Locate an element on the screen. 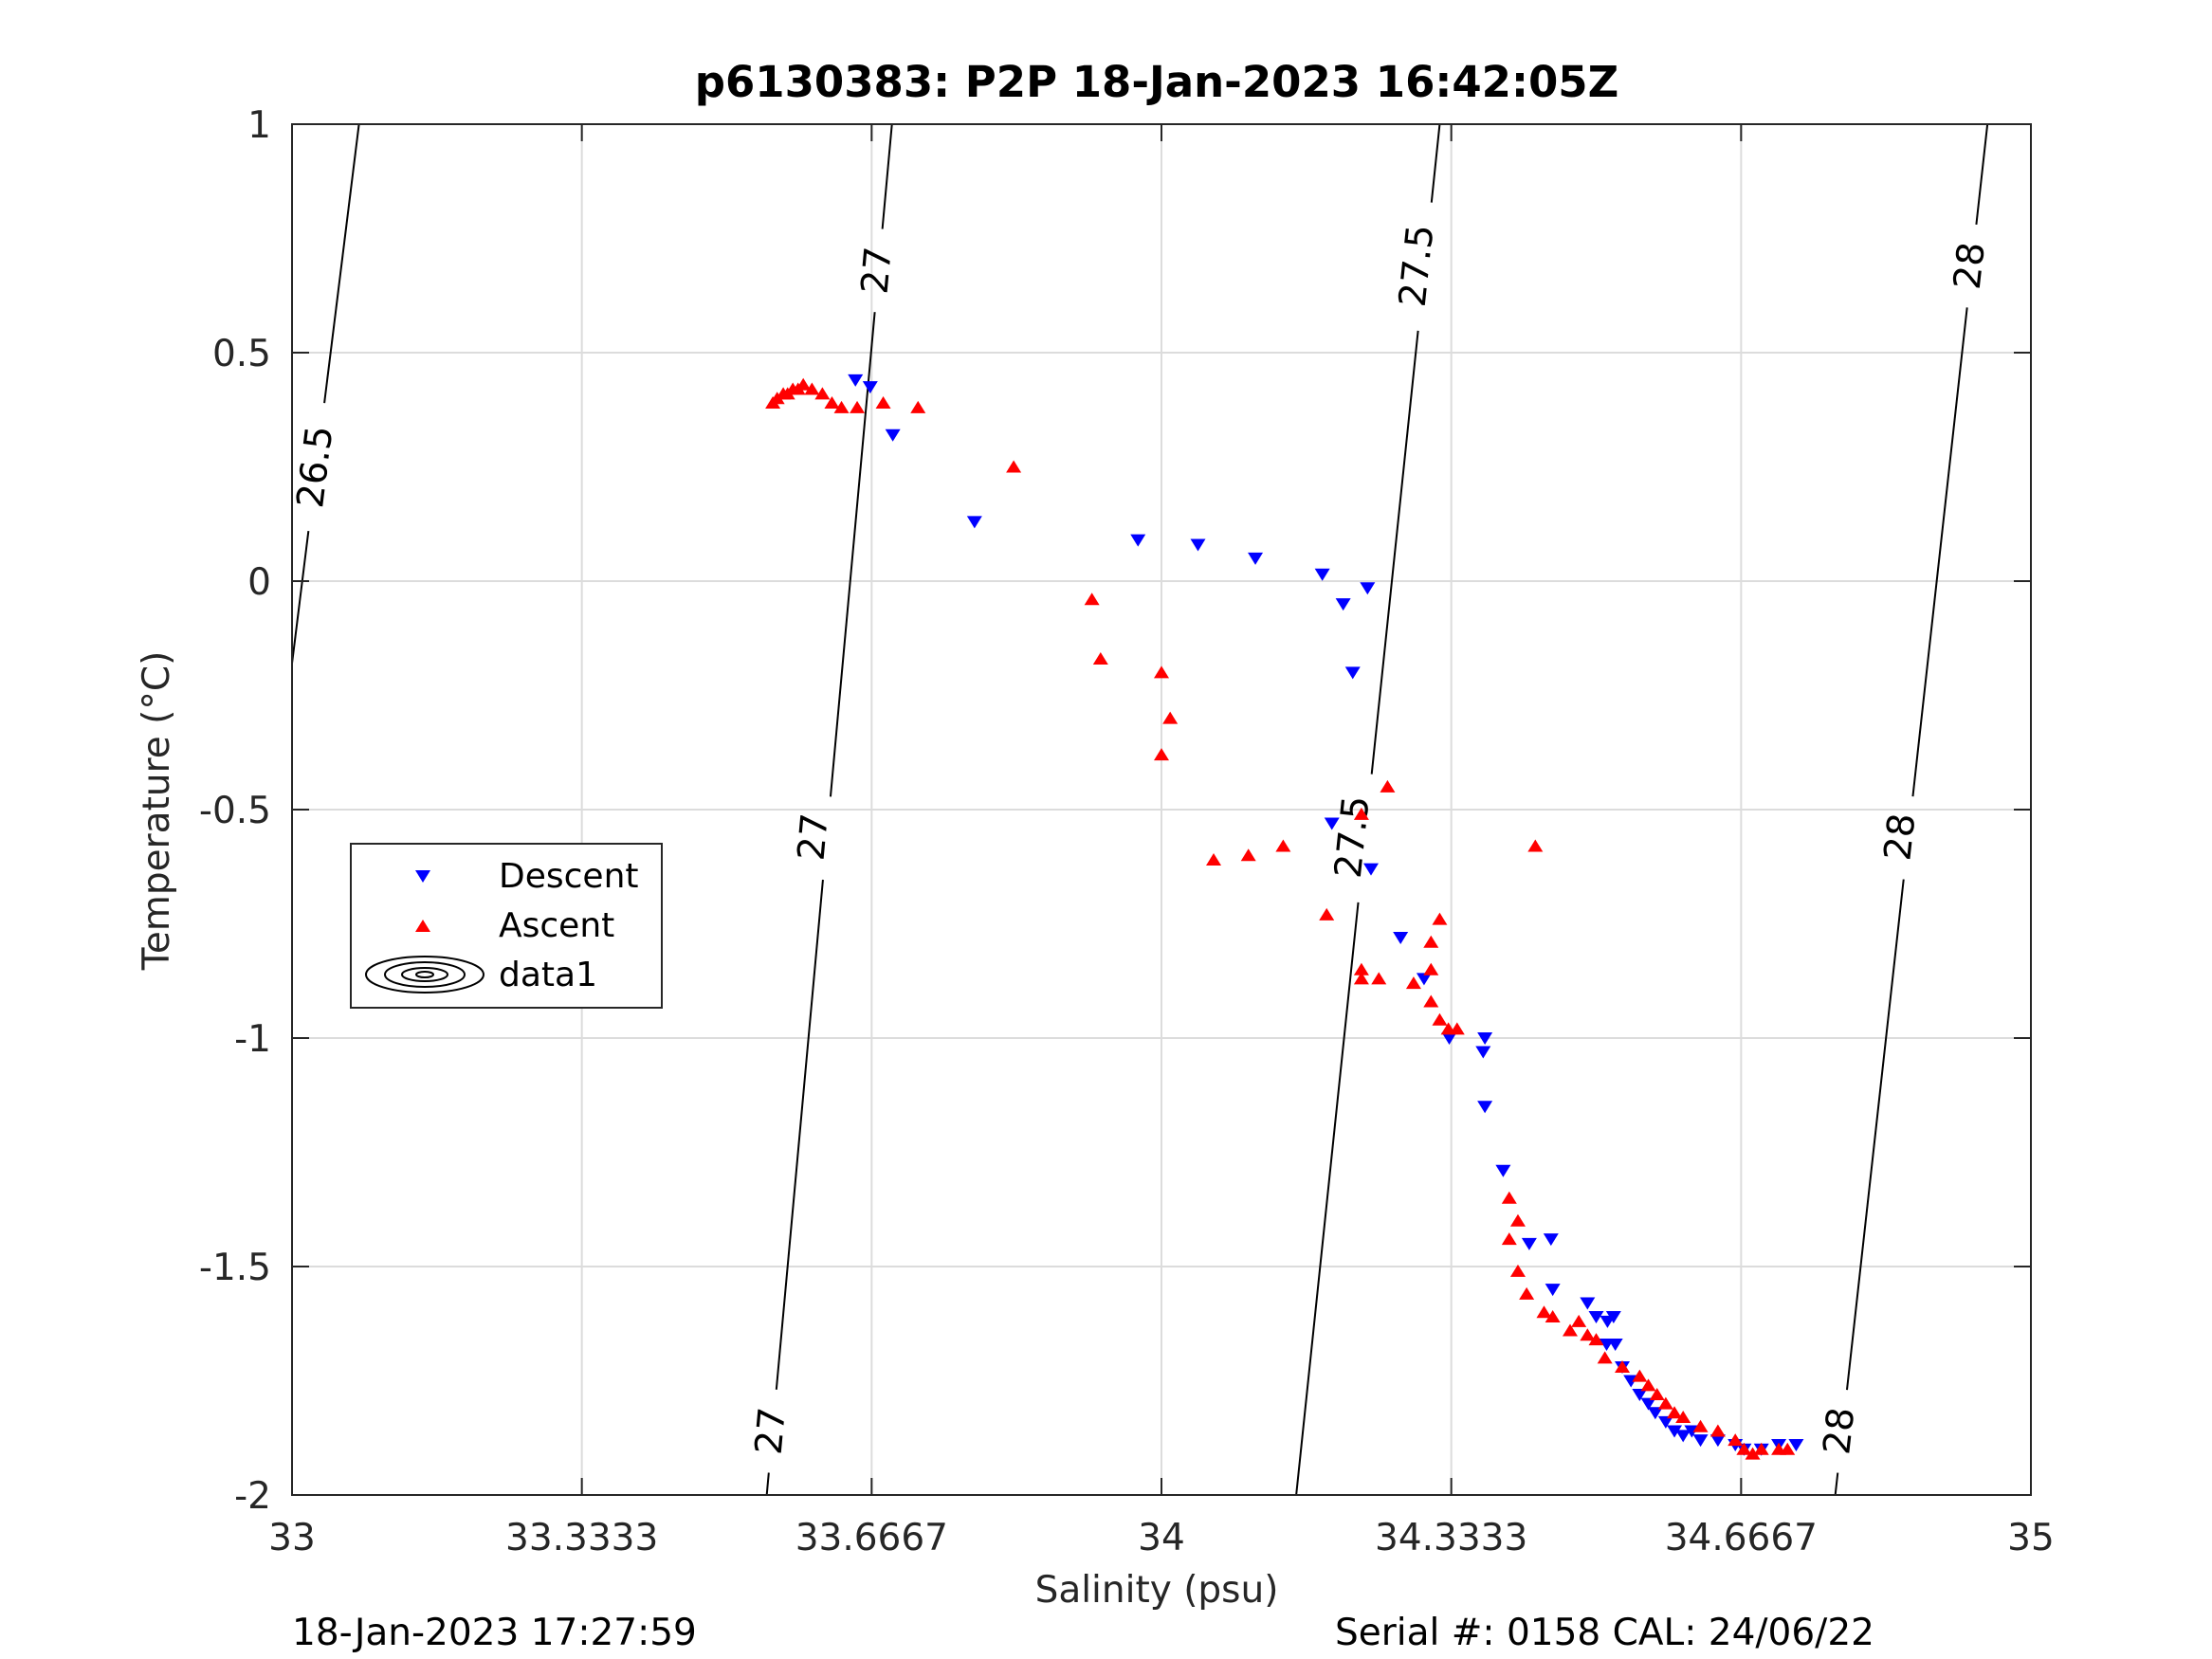  x-tick-label: 34 is located at coordinates (1161, 1538).